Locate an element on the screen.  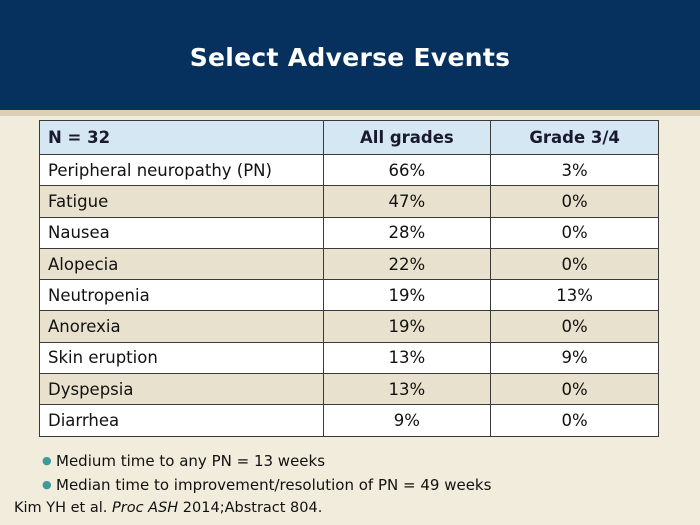
table-row: Diarrhea 9% 0% is located at coordinates (349, 420).